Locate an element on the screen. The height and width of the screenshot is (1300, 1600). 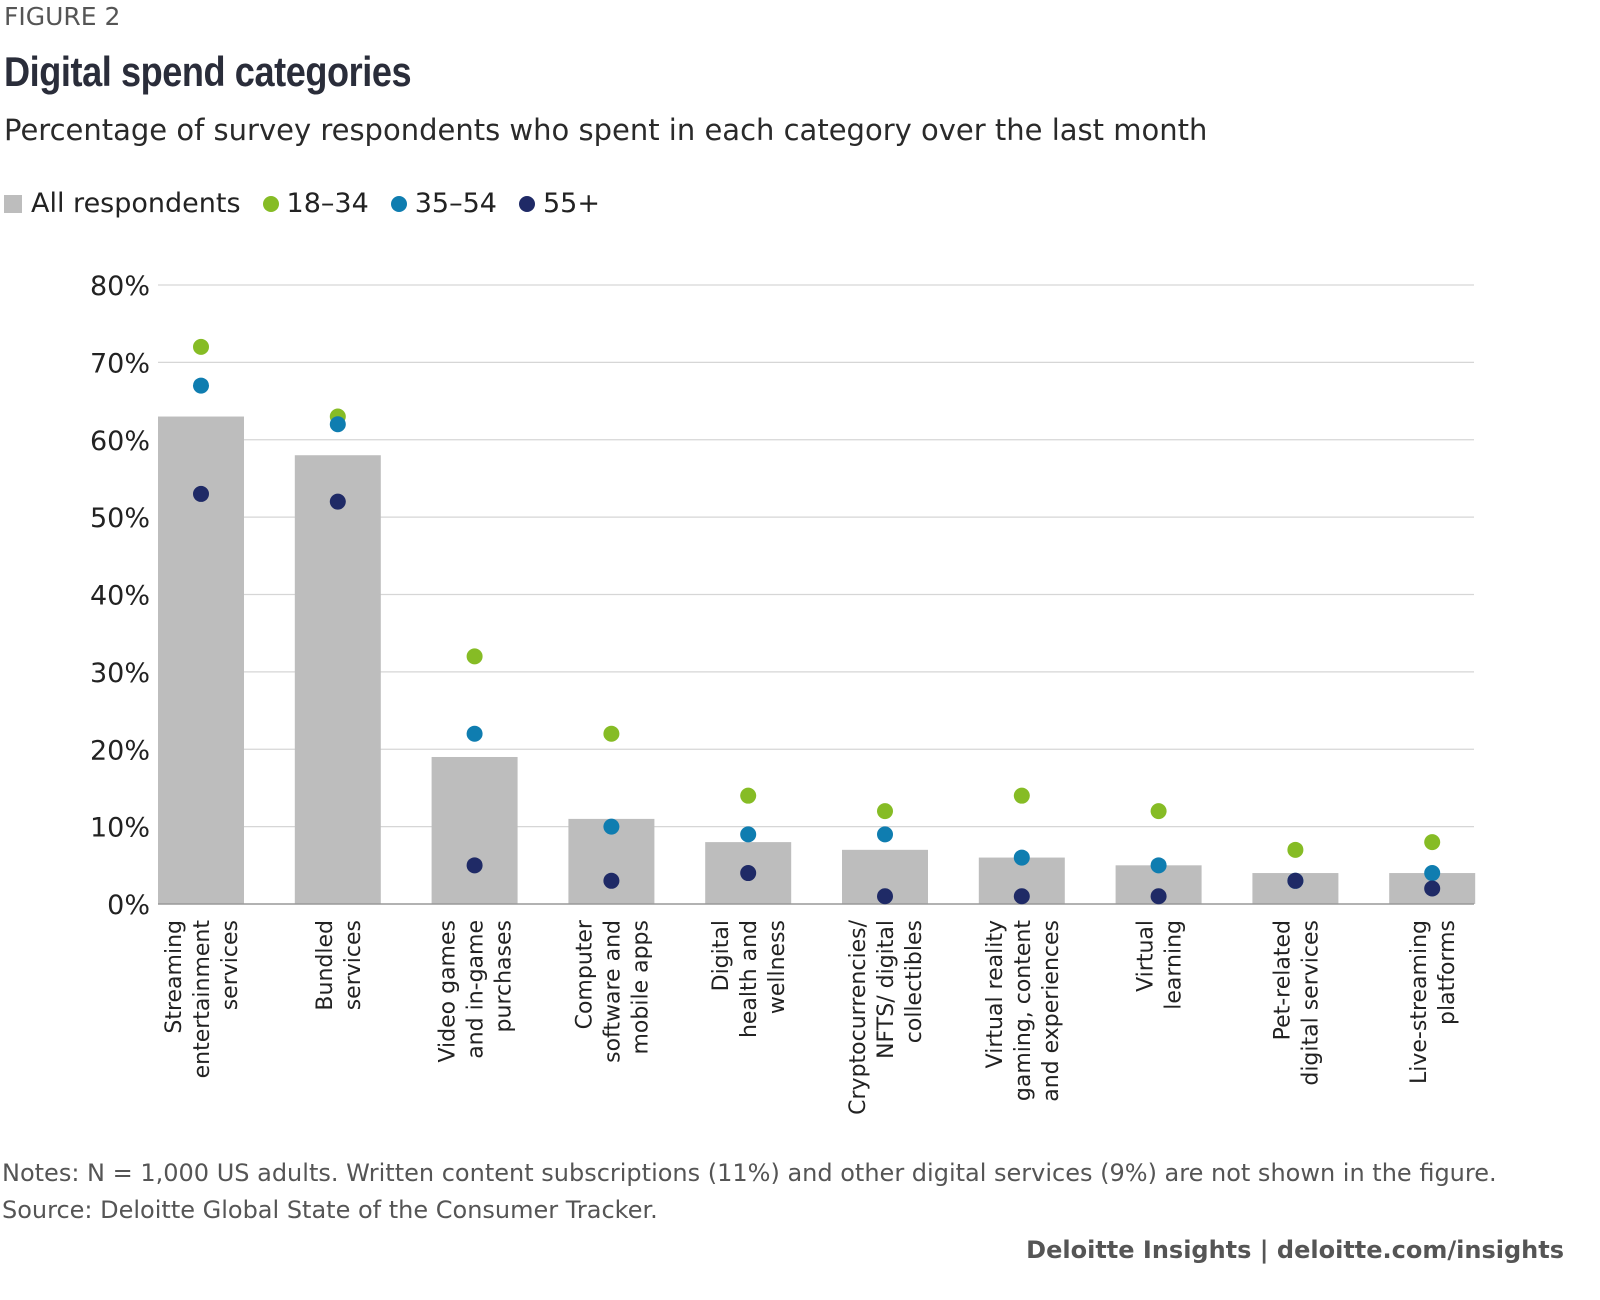
x-category-label: Video games is located at coordinates (448, 991).